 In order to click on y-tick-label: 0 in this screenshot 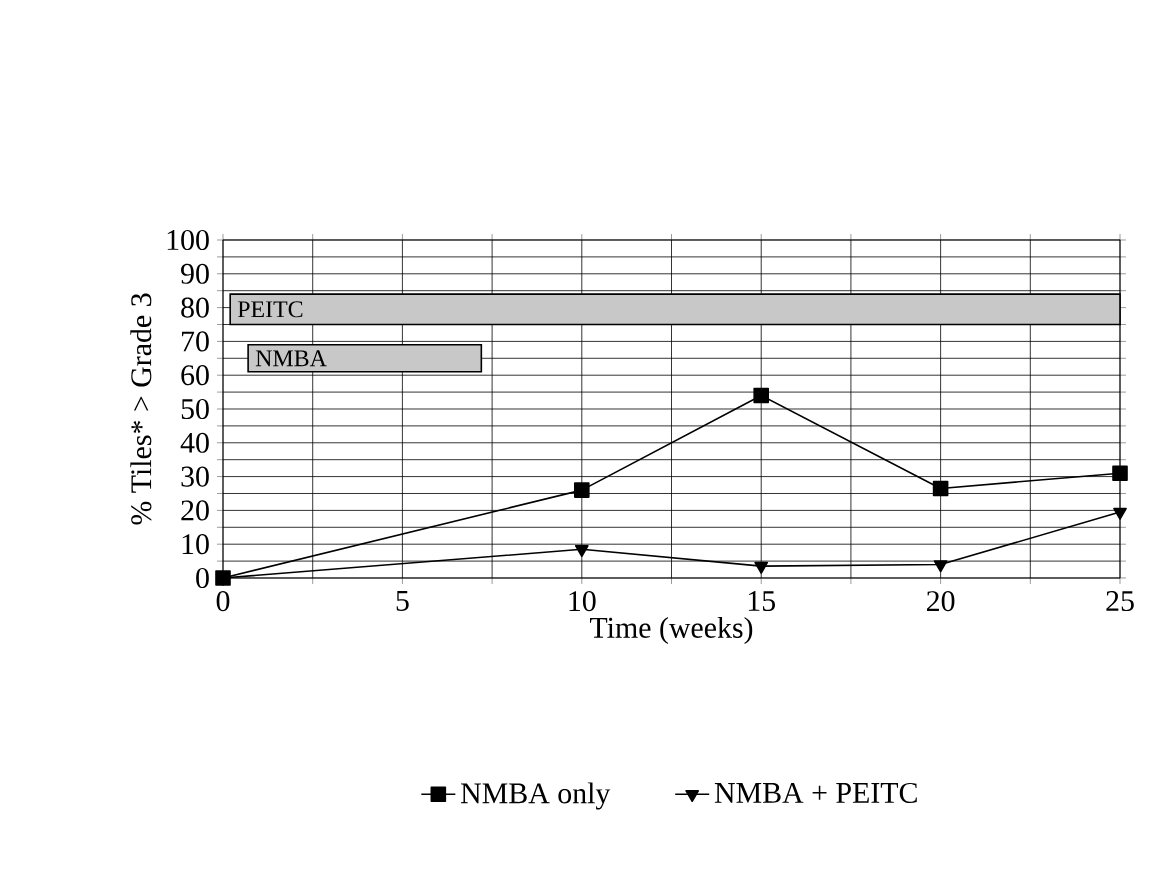, I will do `click(202, 578)`.